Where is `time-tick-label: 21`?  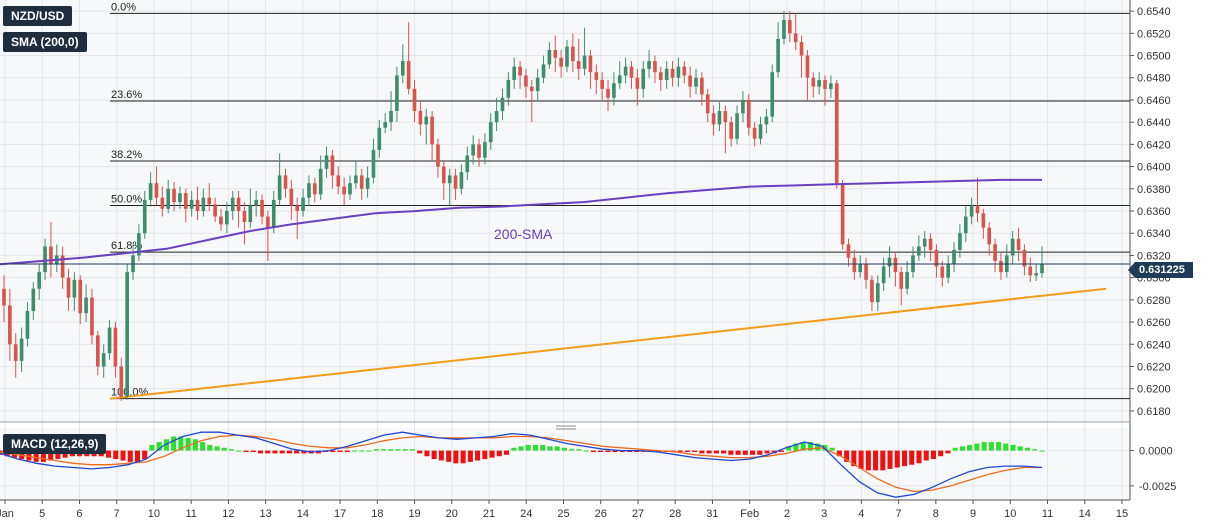
time-tick-label: 21 is located at coordinates (489, 514).